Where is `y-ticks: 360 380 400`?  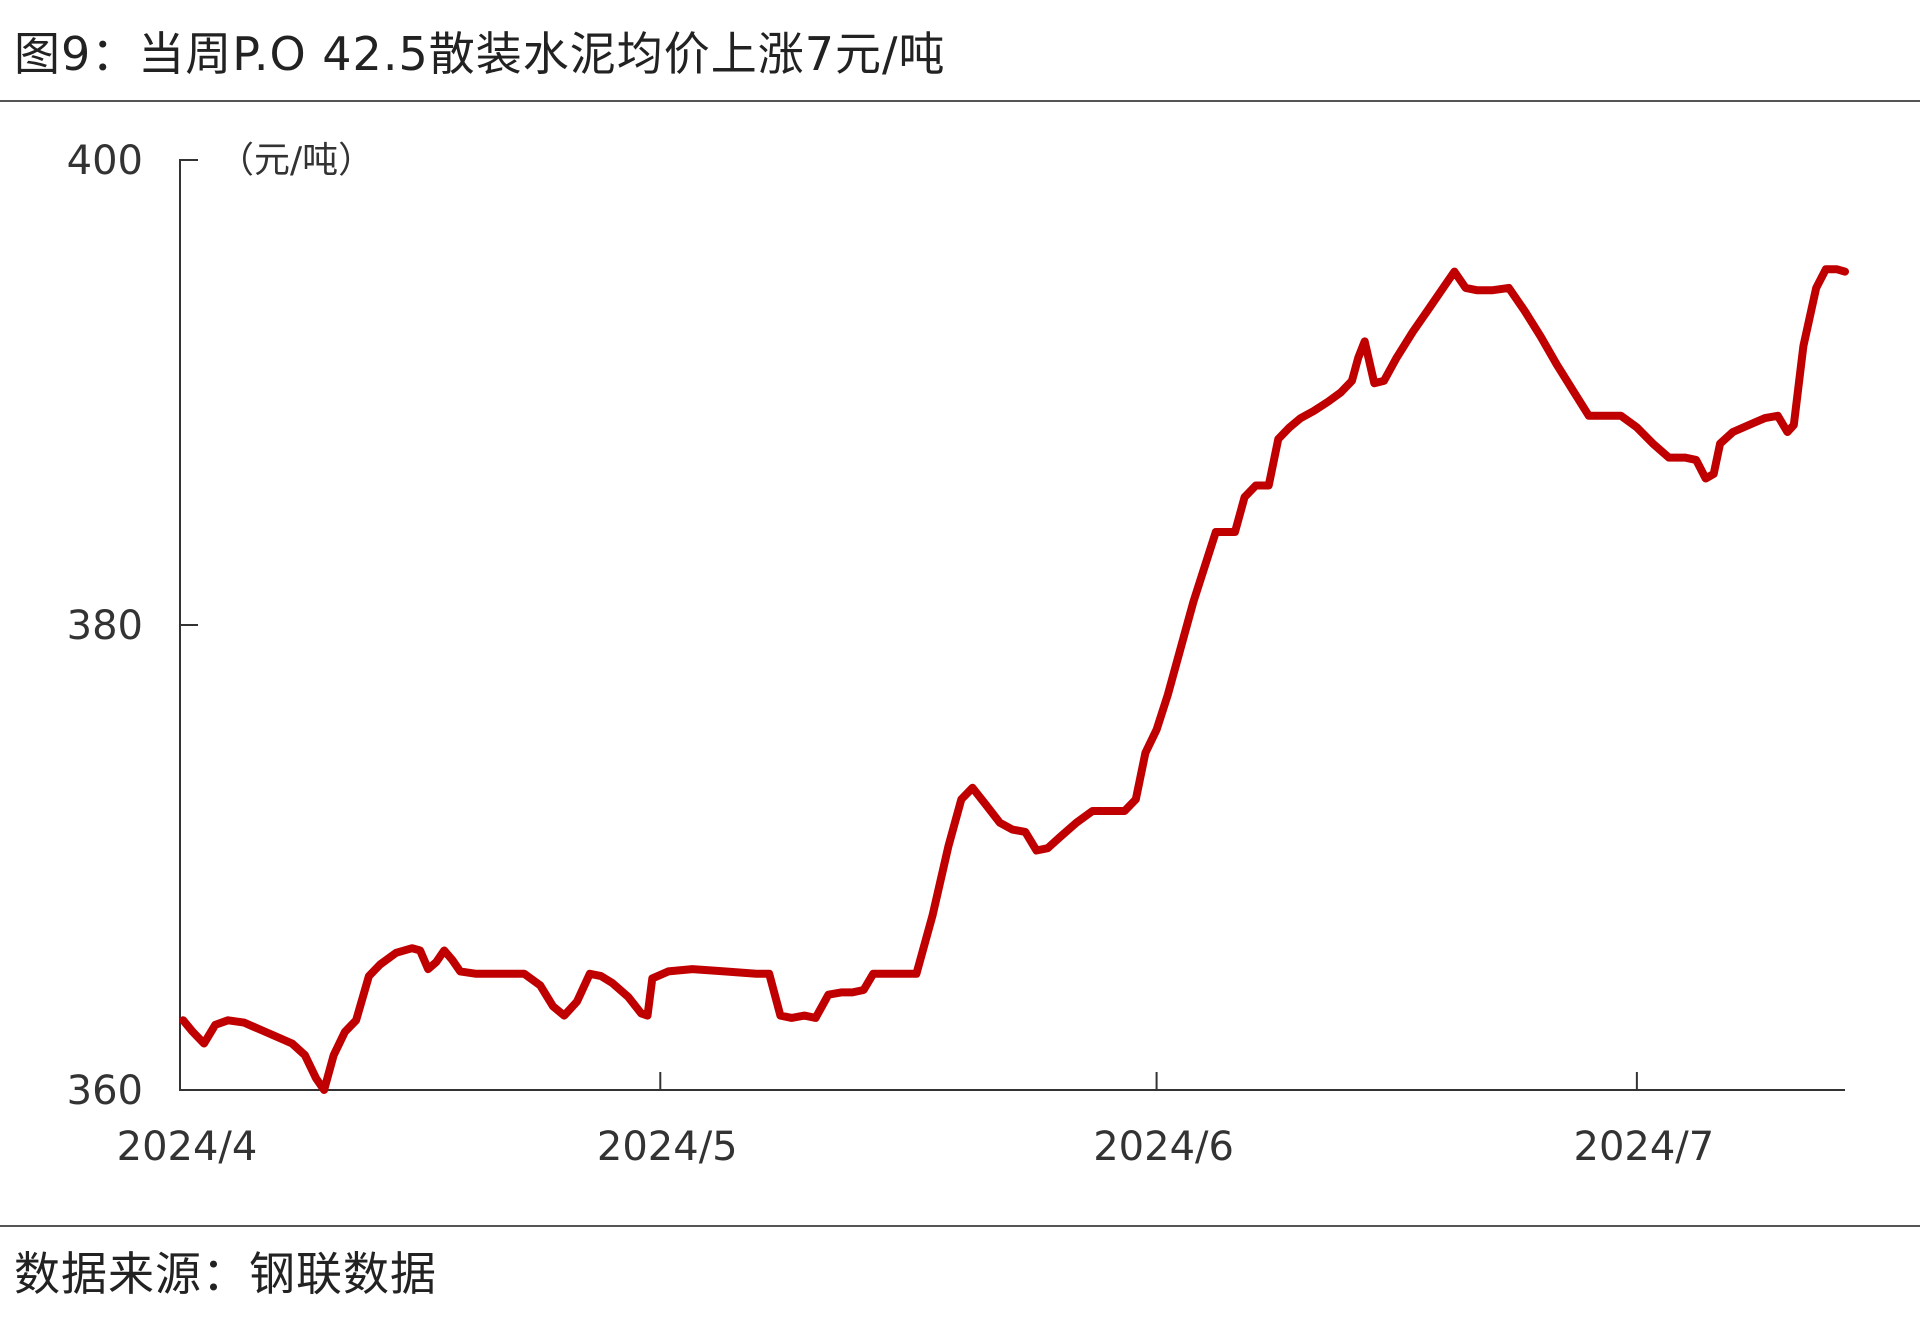 y-ticks: 360 380 400 is located at coordinates (132, 626).